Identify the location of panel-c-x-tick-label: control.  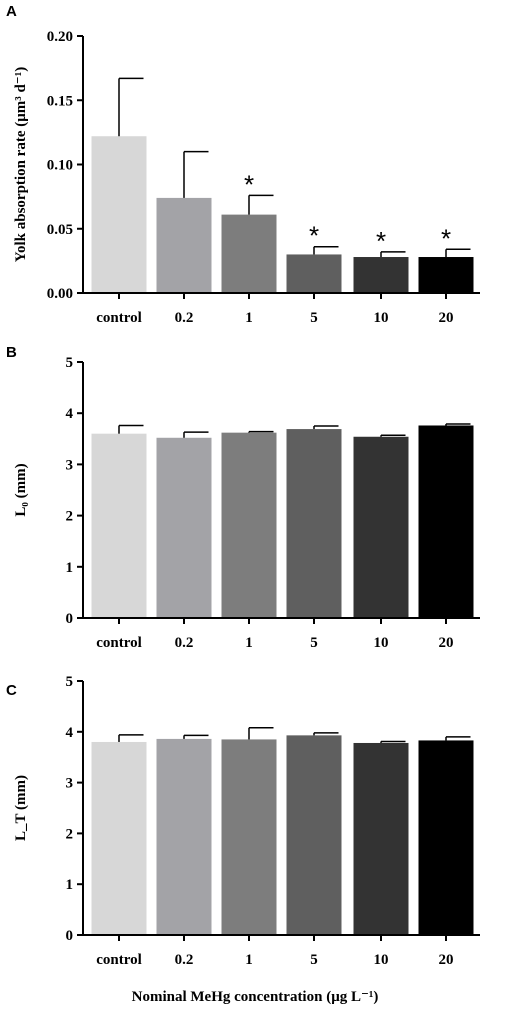
(119, 960).